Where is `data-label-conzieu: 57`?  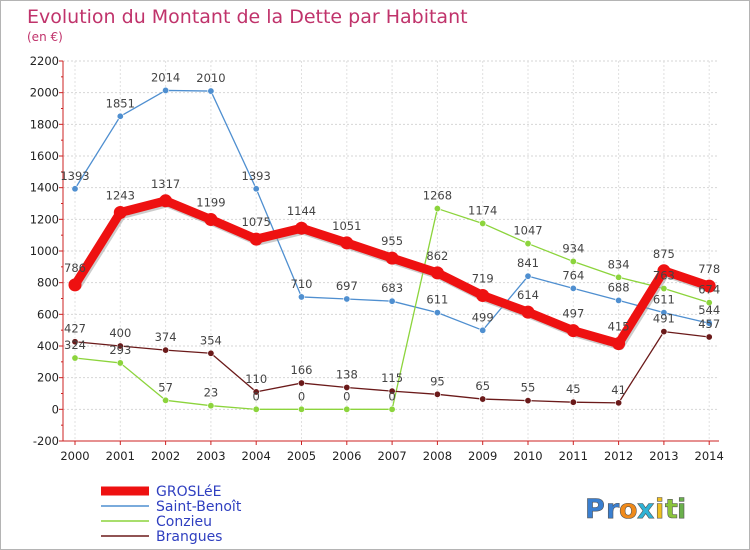
data-label-conzieu: 57 is located at coordinates (165, 387).